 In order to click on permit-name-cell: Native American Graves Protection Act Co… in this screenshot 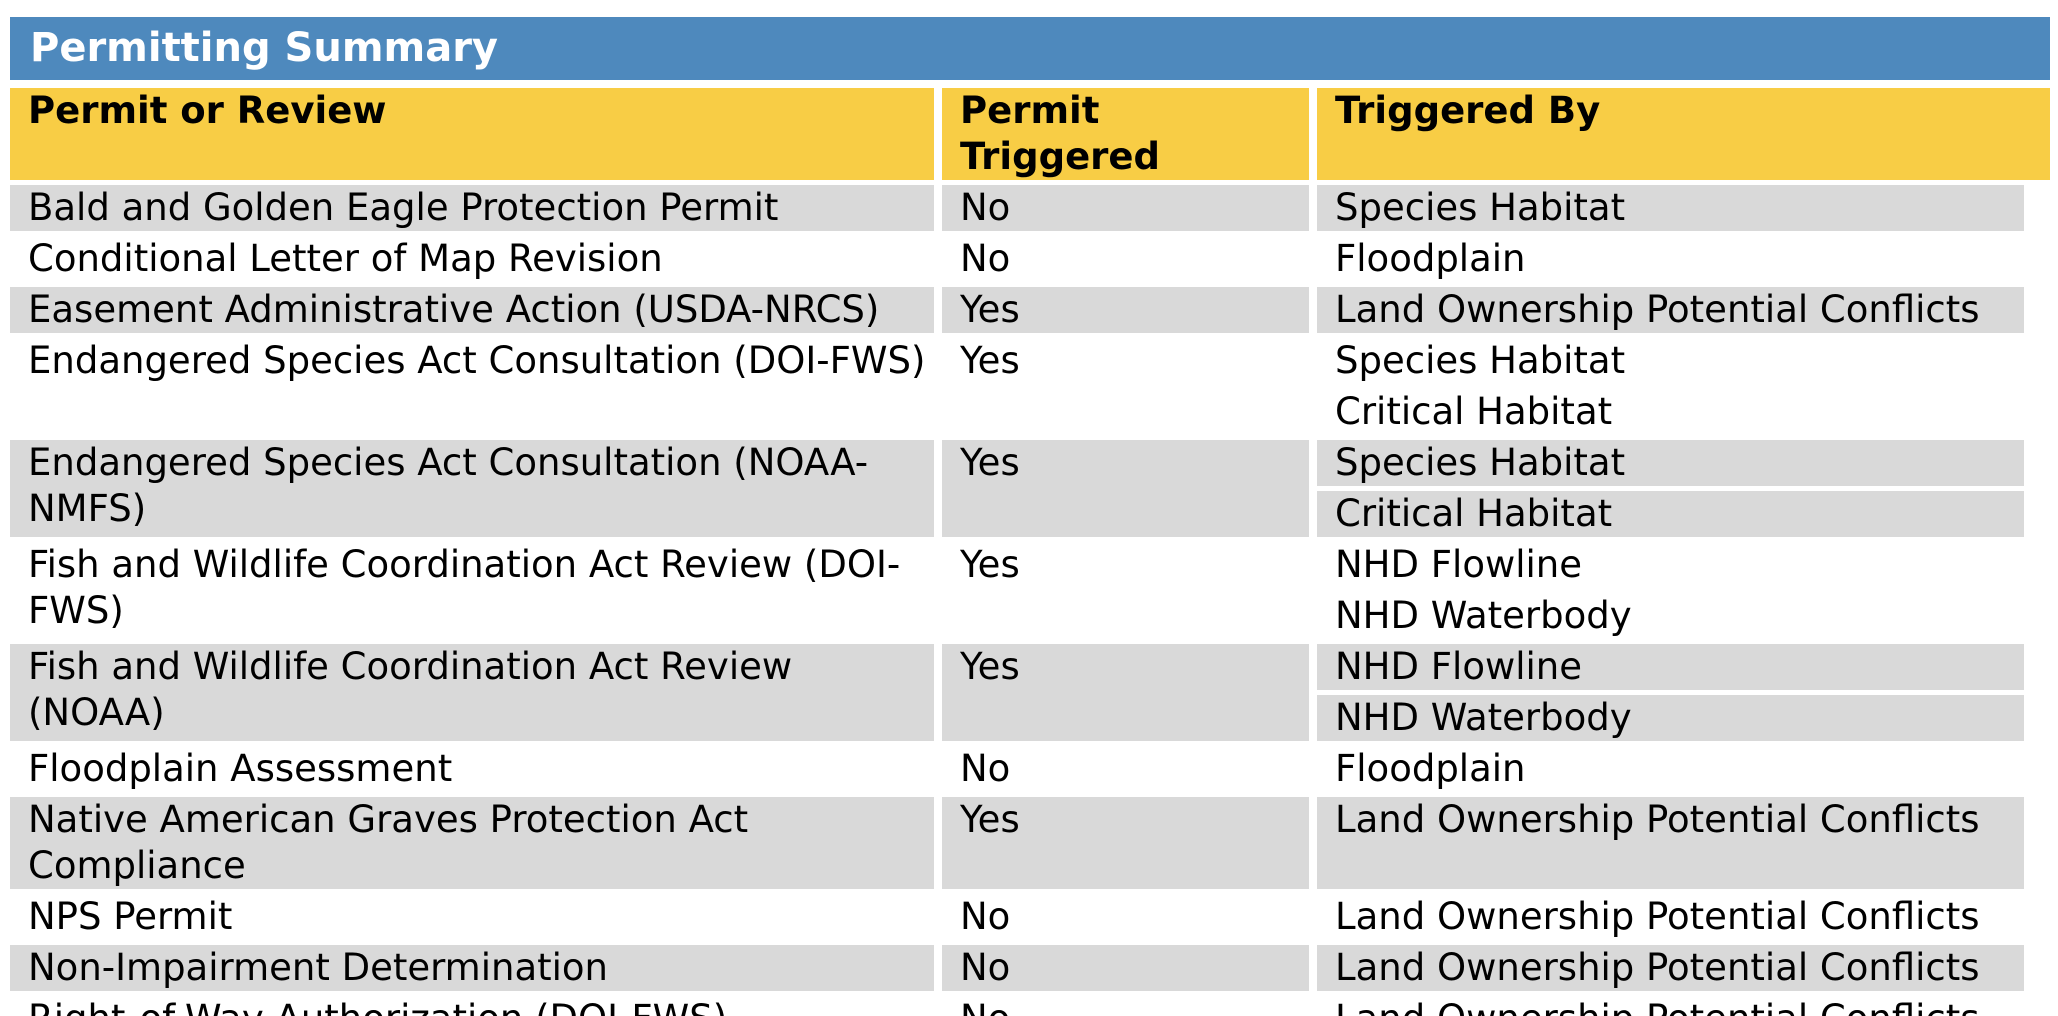, I will do `click(476, 843)`.